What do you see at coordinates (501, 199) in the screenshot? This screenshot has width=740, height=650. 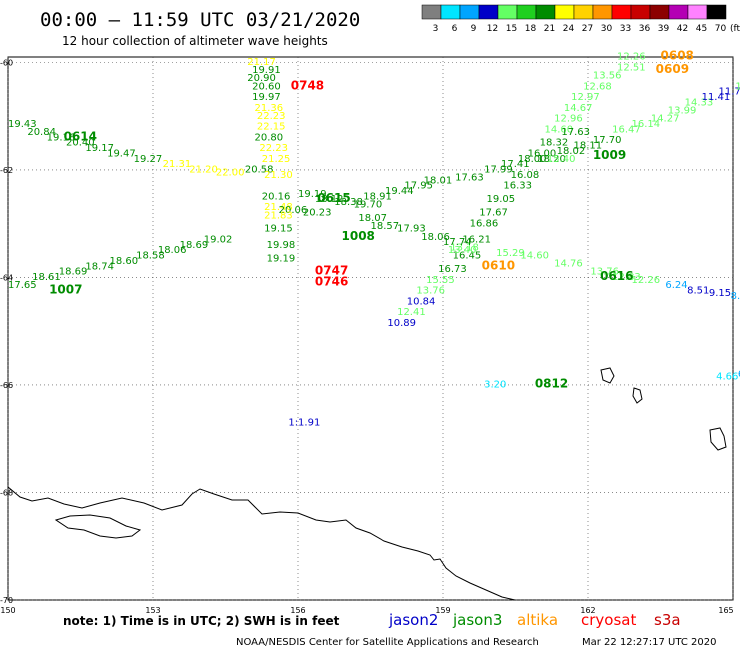 I see `wave-height-value: 19.05` at bounding box center [501, 199].